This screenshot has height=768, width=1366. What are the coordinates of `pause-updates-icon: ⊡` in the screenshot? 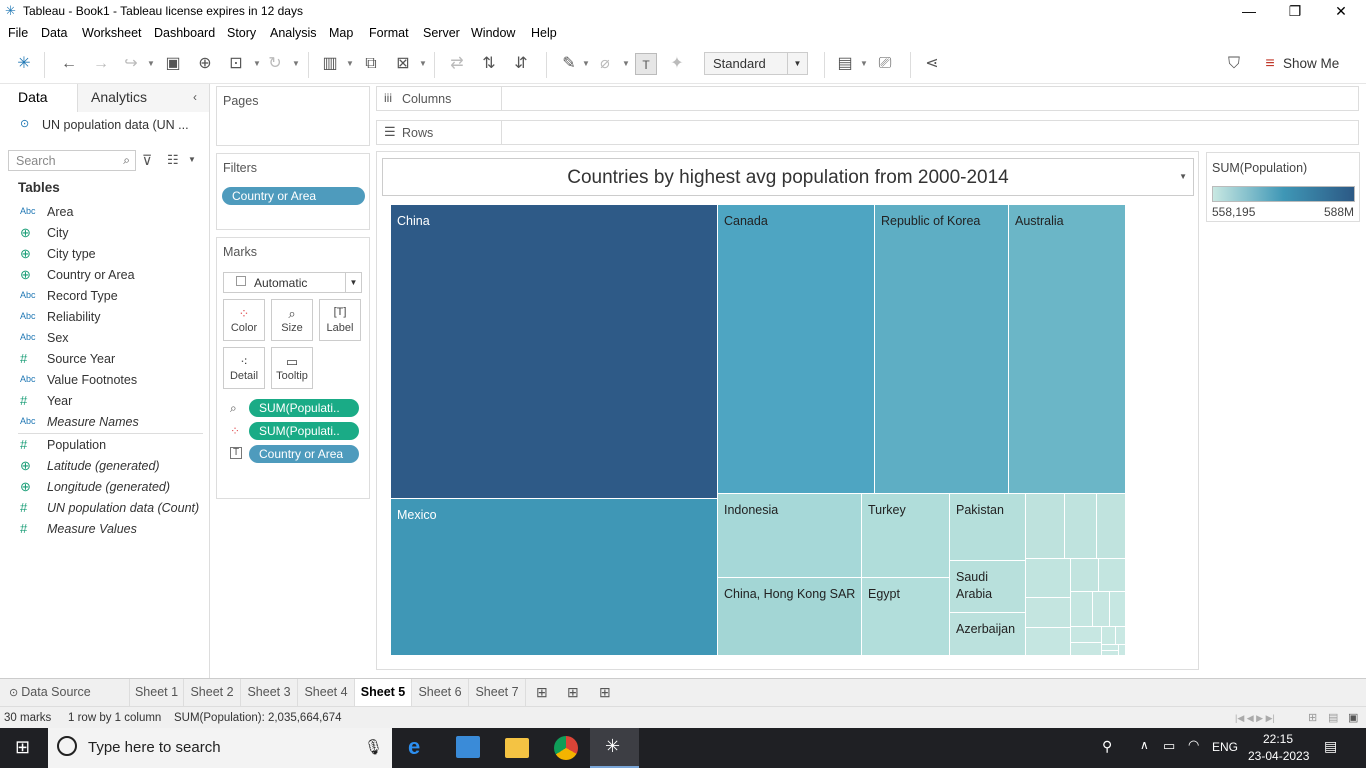 It's located at (236, 63).